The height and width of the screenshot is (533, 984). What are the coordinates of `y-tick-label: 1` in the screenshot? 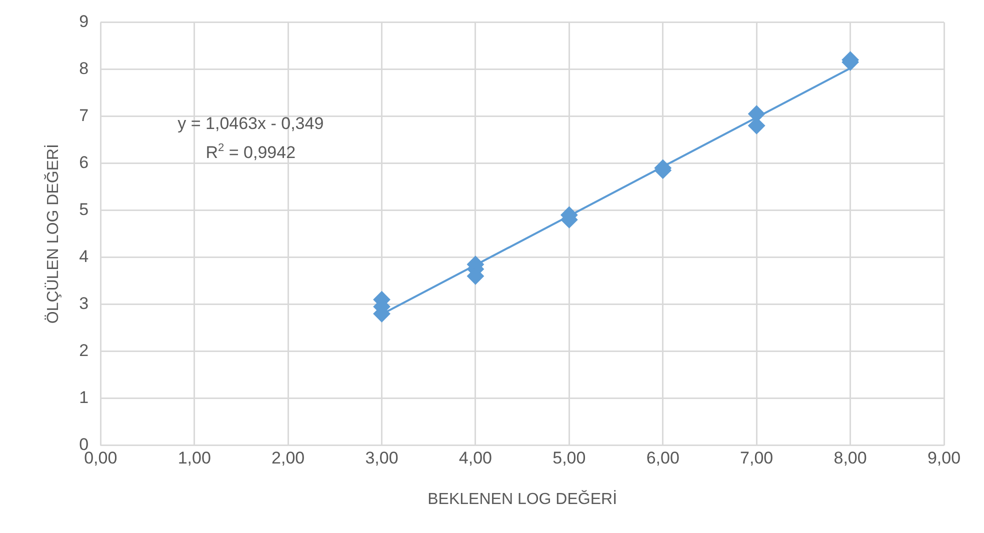 It's located at (84, 398).